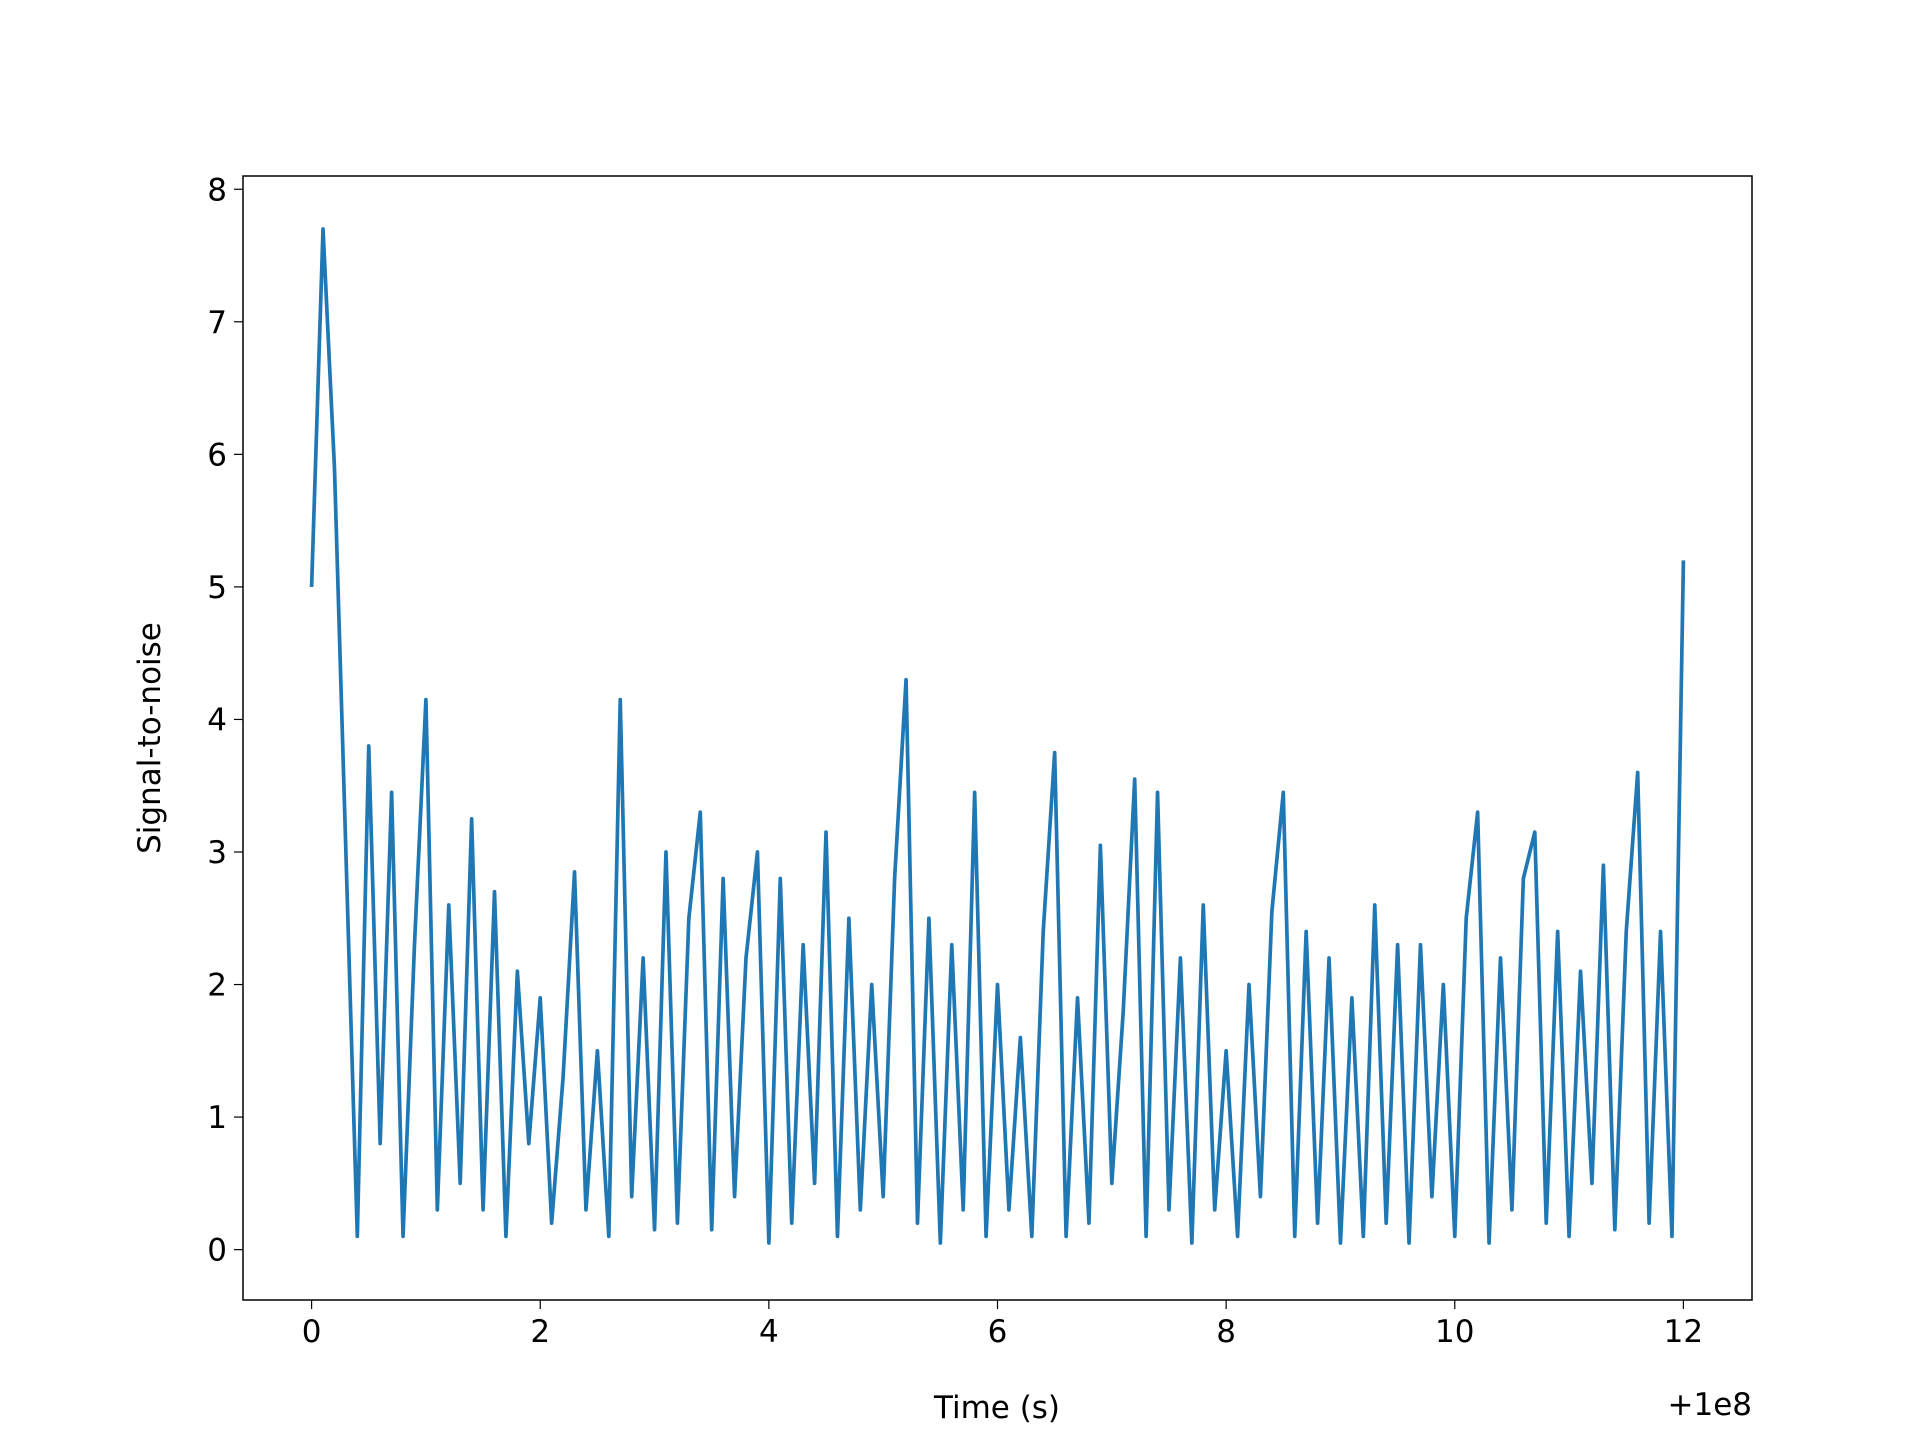 The height and width of the screenshot is (1444, 1920). I want to click on y-tick-label: 4, so click(217, 720).